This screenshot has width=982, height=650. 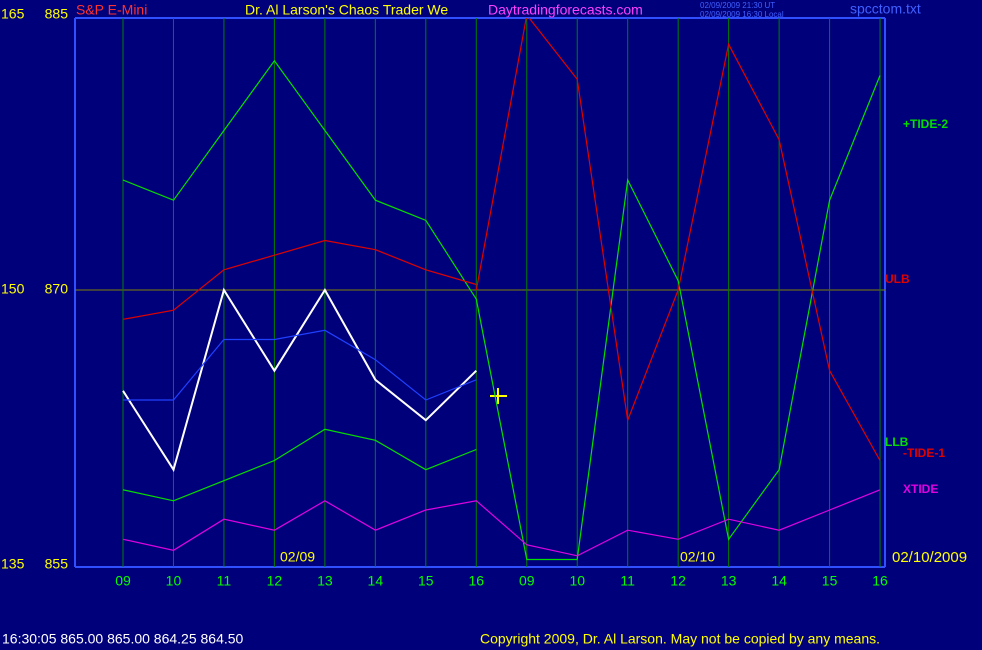 What do you see at coordinates (123, 639) in the screenshot?
I see `status-line: 16:30:05 865.00 865.00 864.25 864.50` at bounding box center [123, 639].